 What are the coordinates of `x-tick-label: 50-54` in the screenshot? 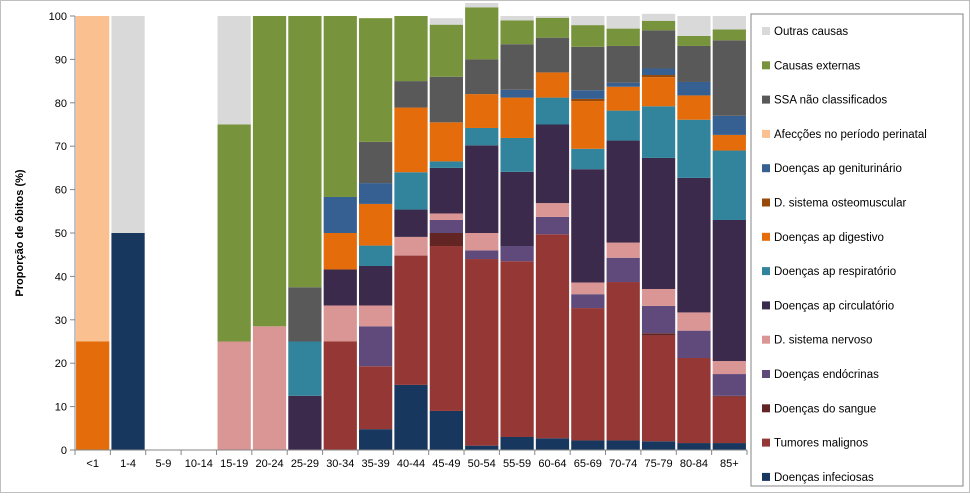 It's located at (482, 464).